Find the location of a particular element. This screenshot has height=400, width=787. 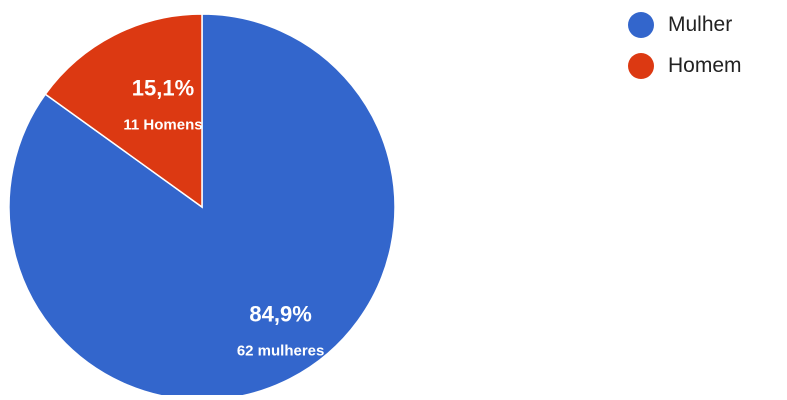

legend-swatch-mulher is located at coordinates (641, 25).